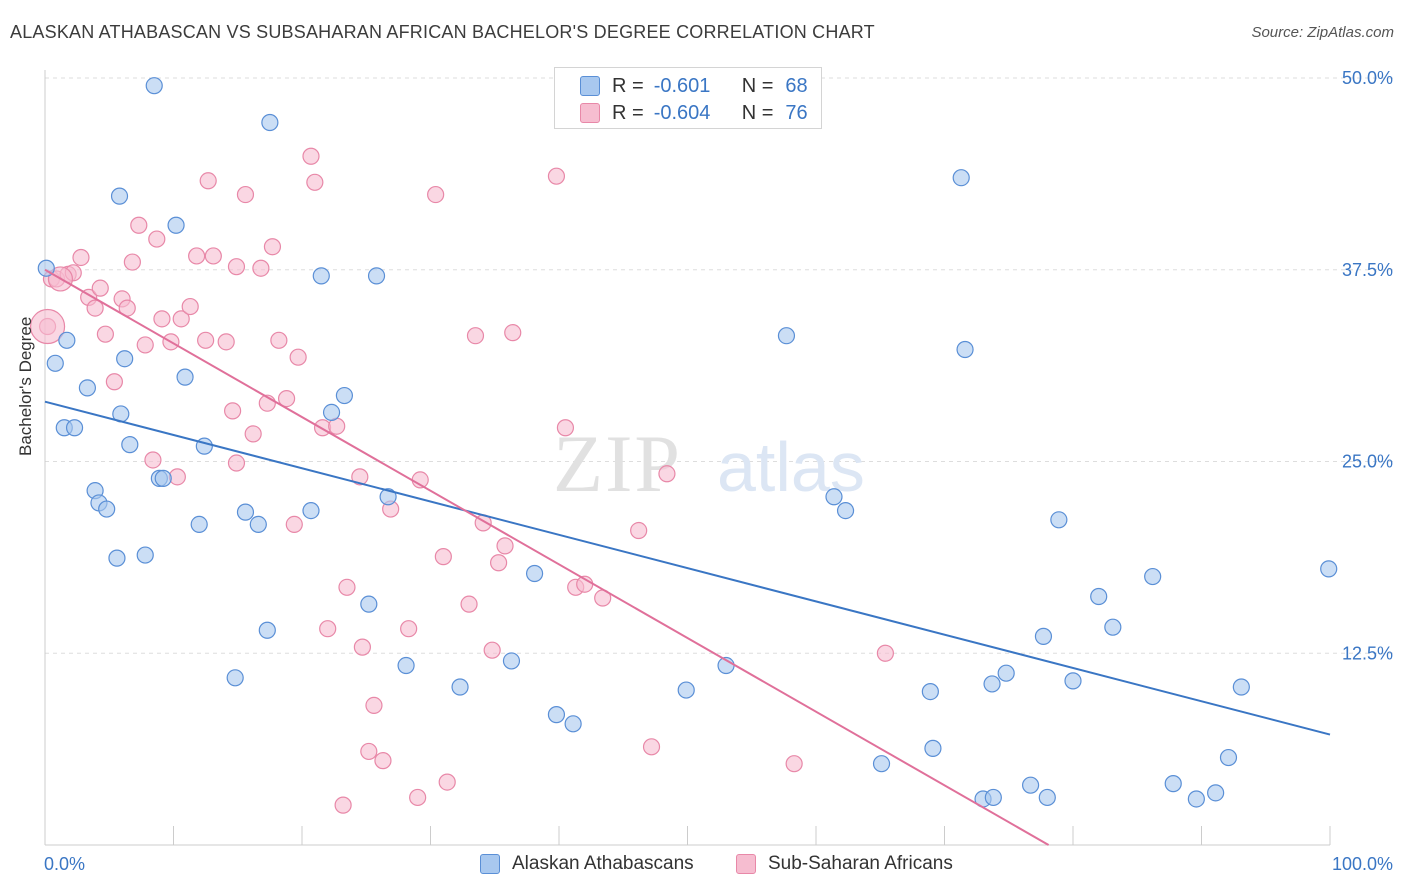 This screenshot has width=1406, height=892. Describe the element at coordinates (746, 864) in the screenshot. I see `bottom-legend-swatch-pink` at that location.